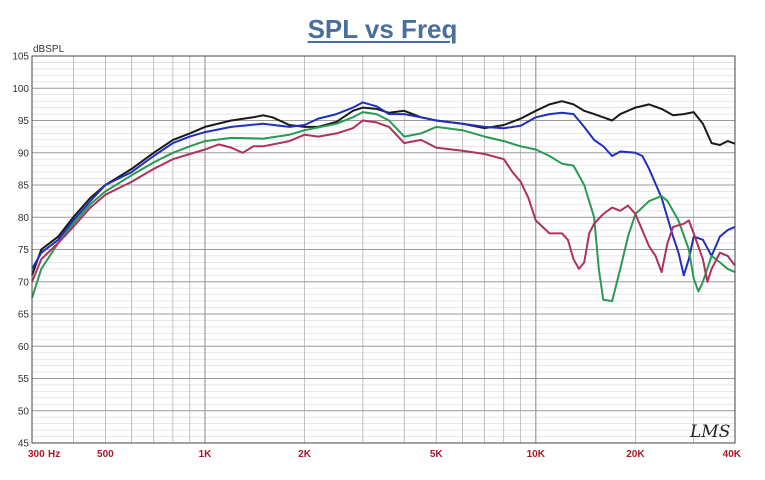  Describe the element at coordinates (49, 49) in the screenshot. I see `y-axis-label: dBSPL` at that location.